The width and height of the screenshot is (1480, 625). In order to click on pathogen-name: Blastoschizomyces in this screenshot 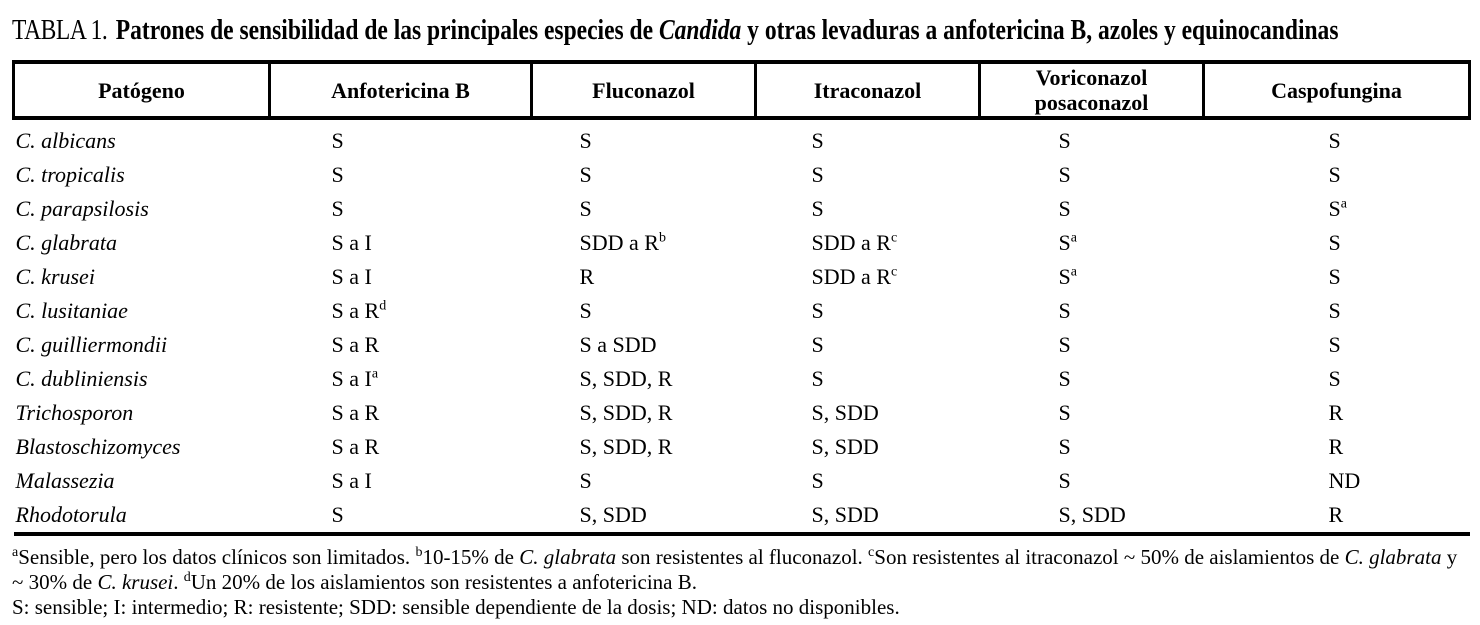, I will do `click(98, 446)`.